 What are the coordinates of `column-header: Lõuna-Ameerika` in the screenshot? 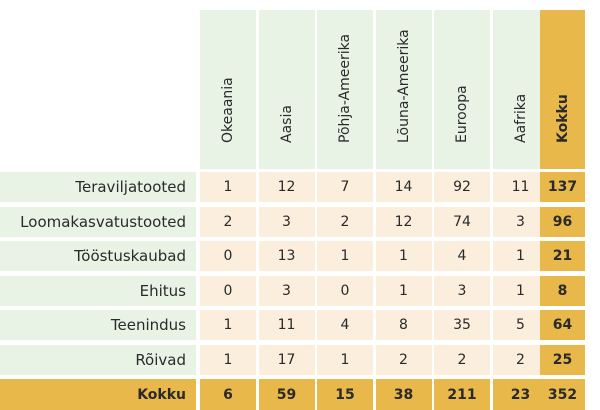 It's located at (403, 89).